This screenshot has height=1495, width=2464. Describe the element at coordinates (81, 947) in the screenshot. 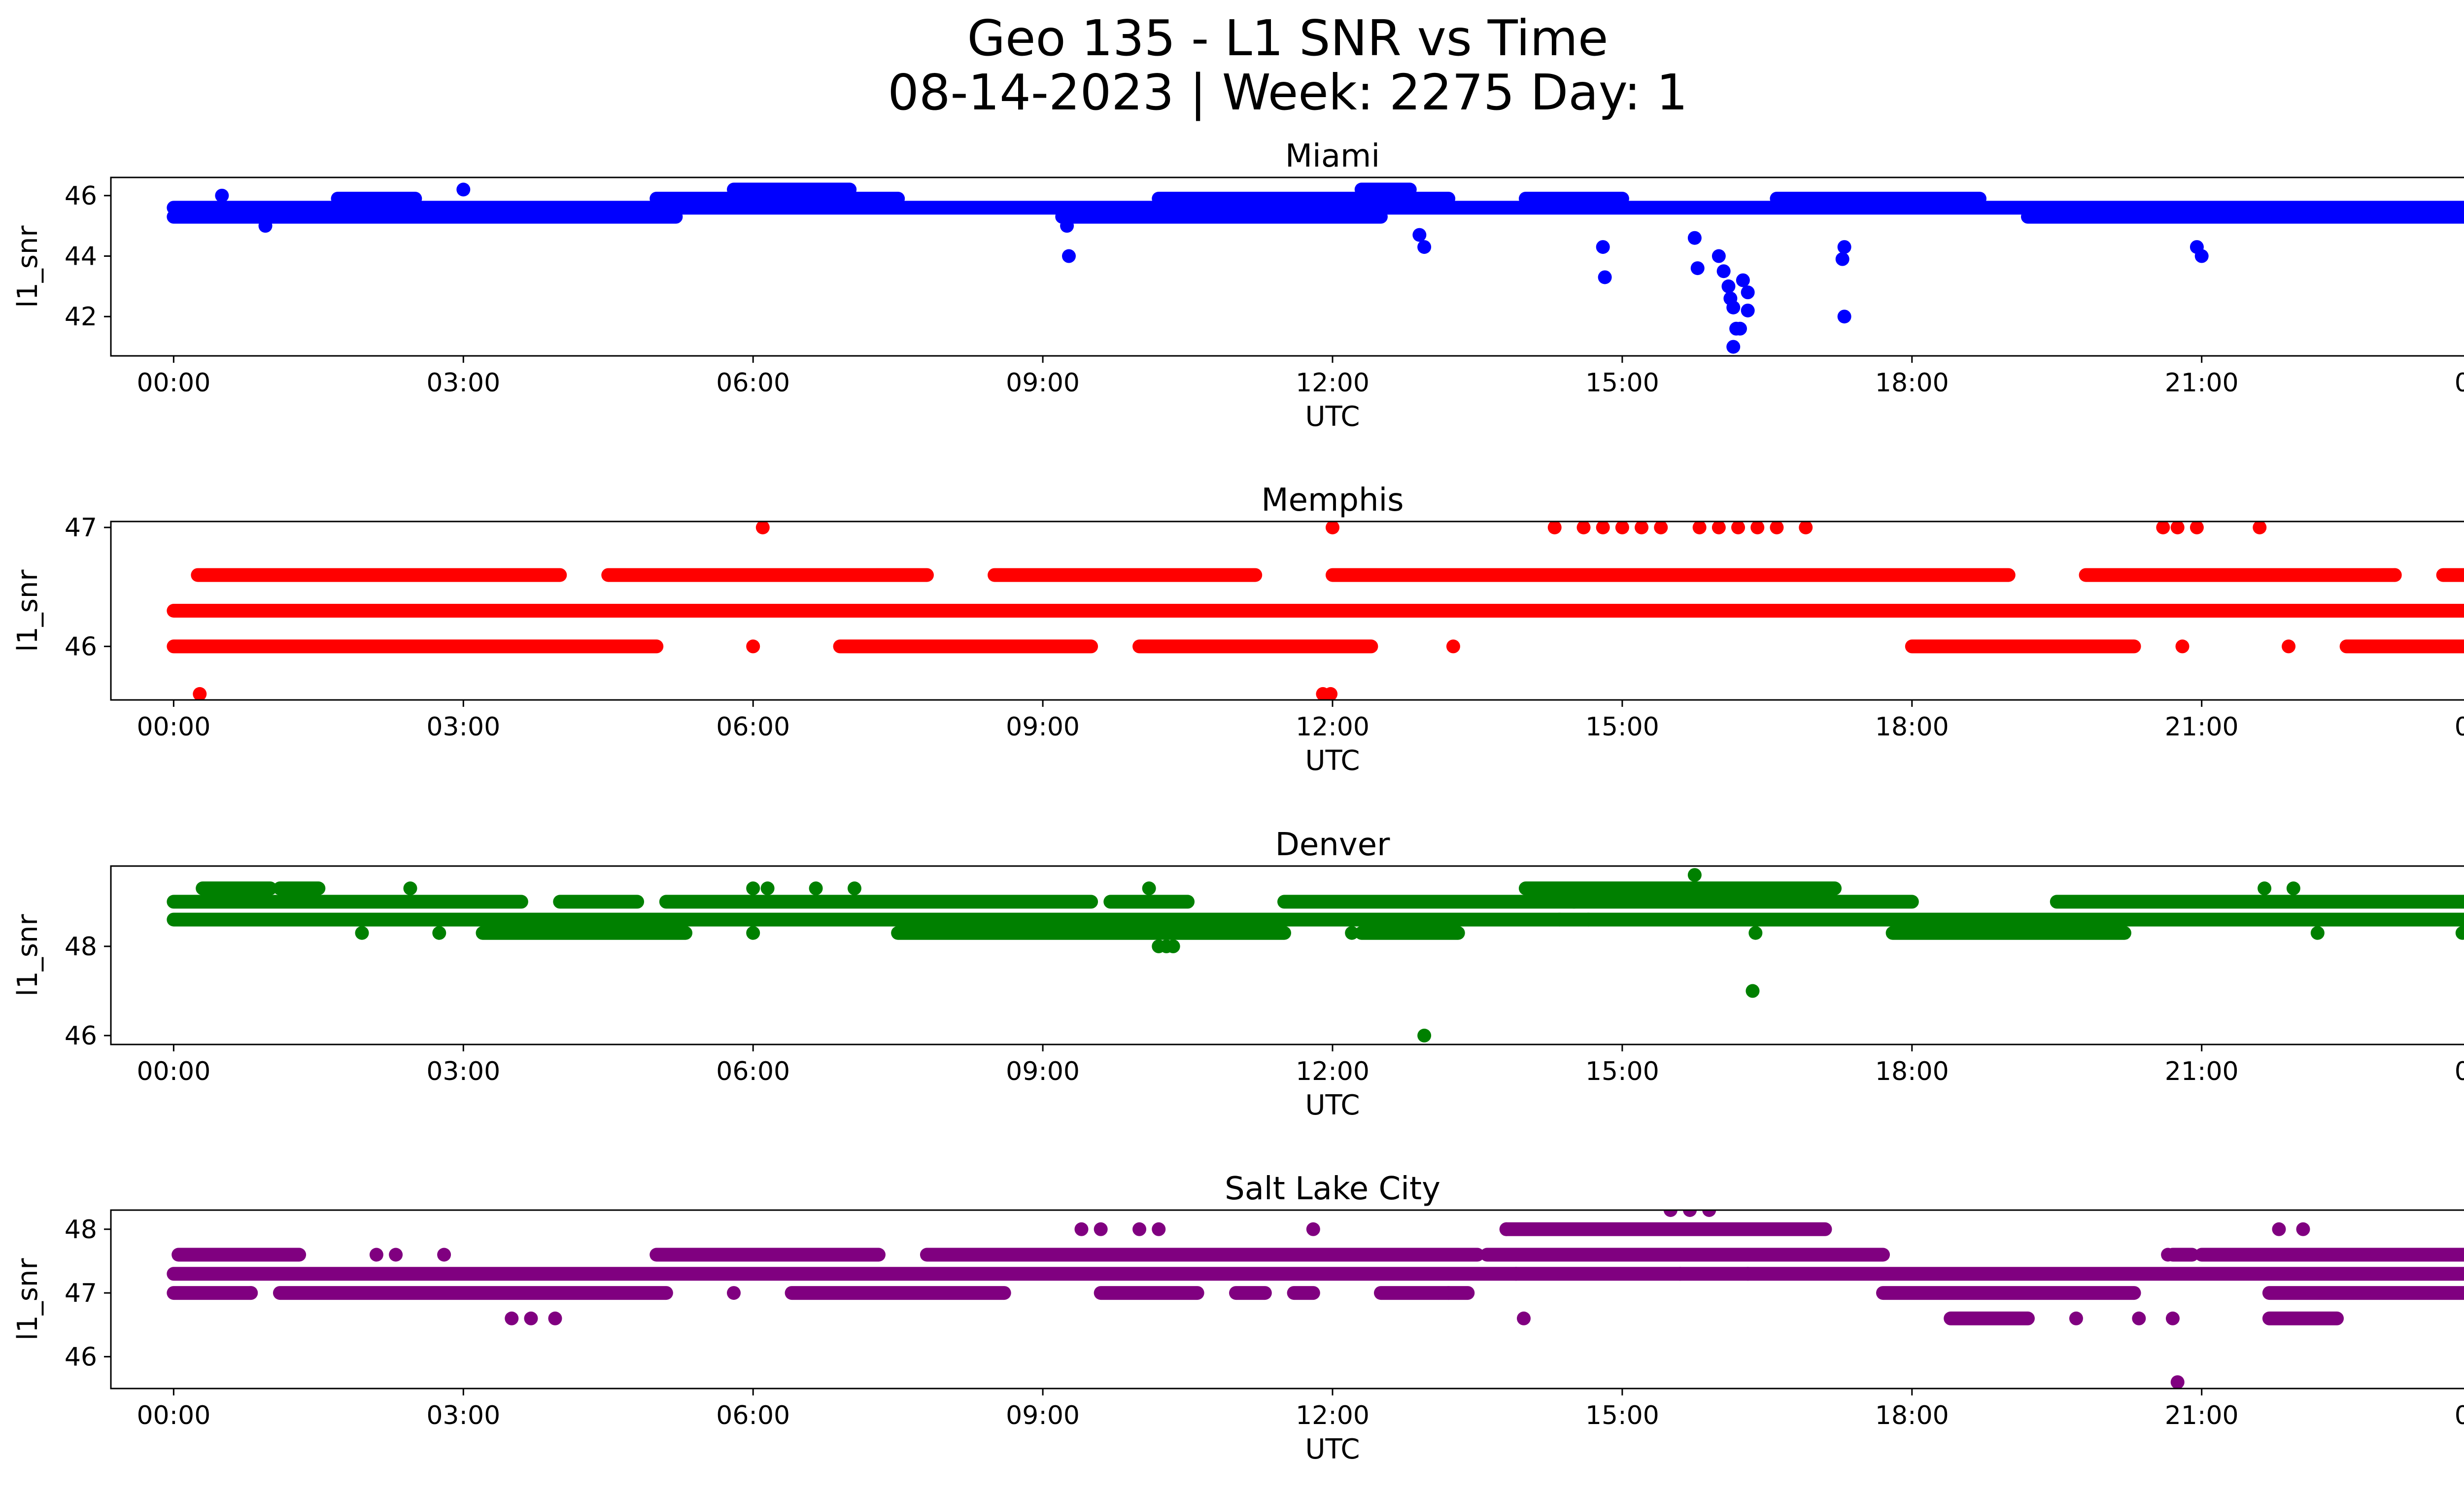

I see `y-tick-label: 48` at that location.